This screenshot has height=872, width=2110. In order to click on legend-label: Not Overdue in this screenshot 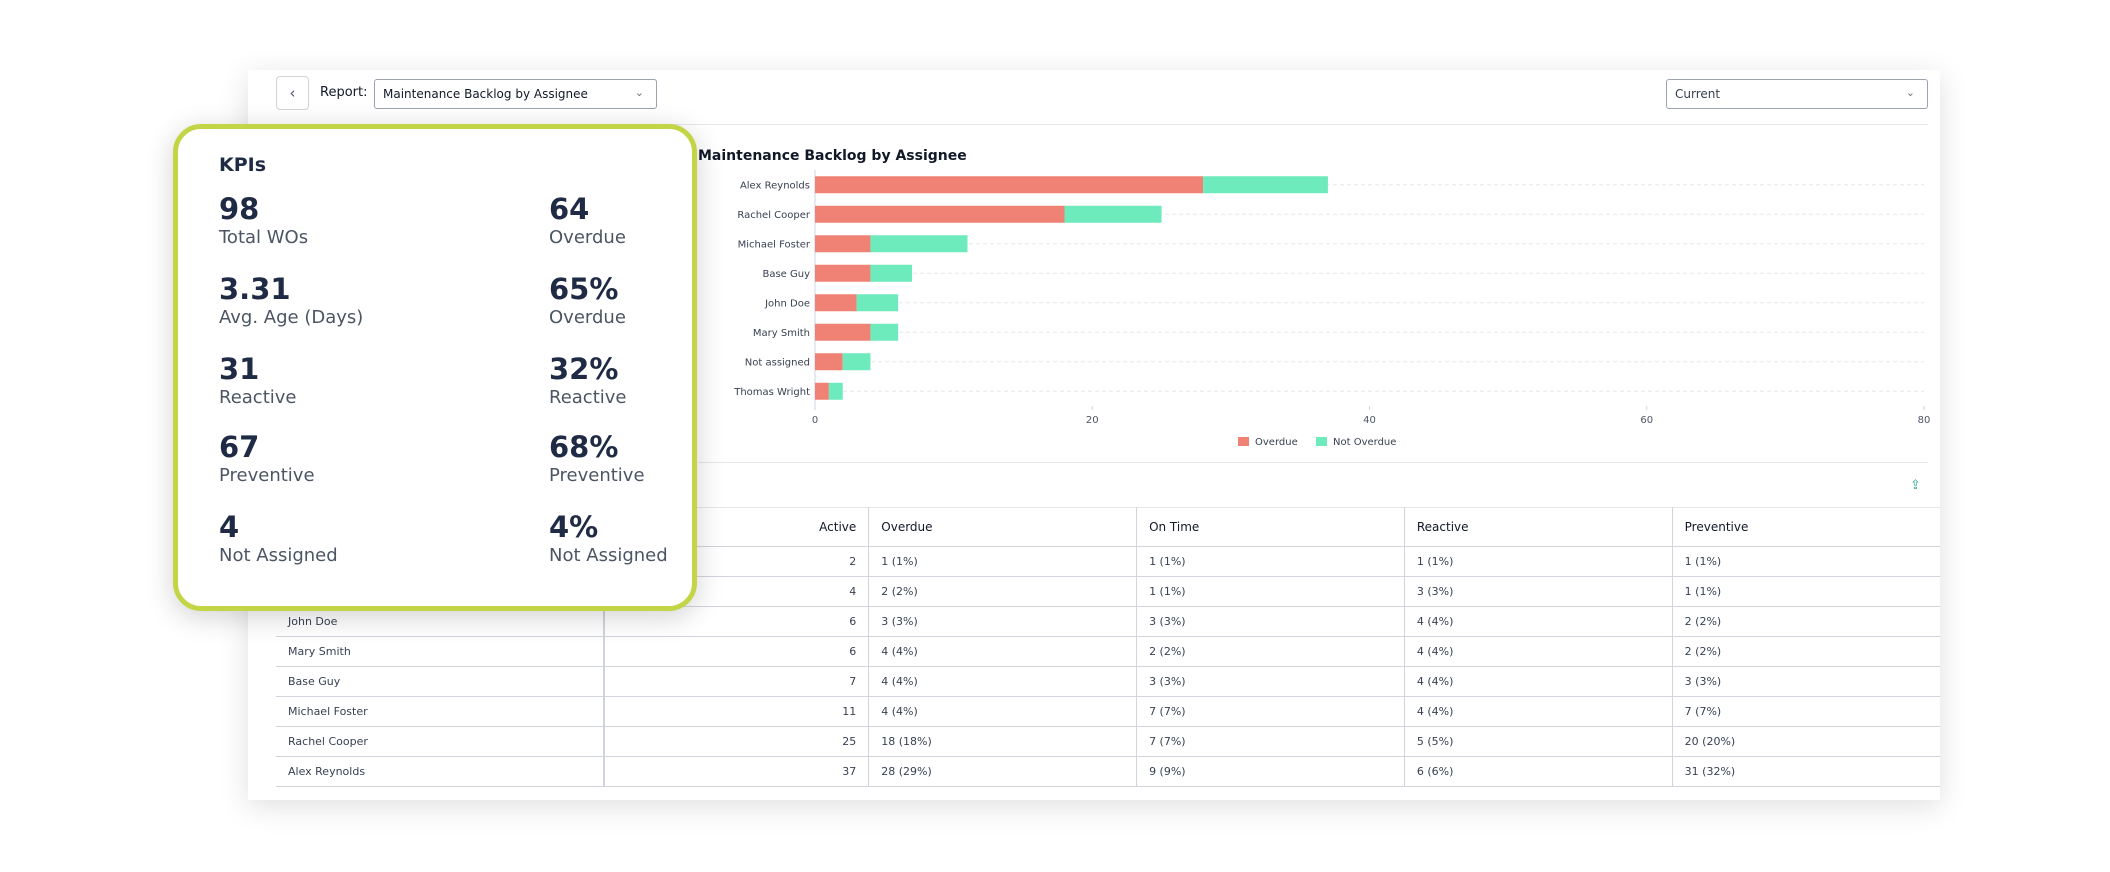, I will do `click(1364, 442)`.